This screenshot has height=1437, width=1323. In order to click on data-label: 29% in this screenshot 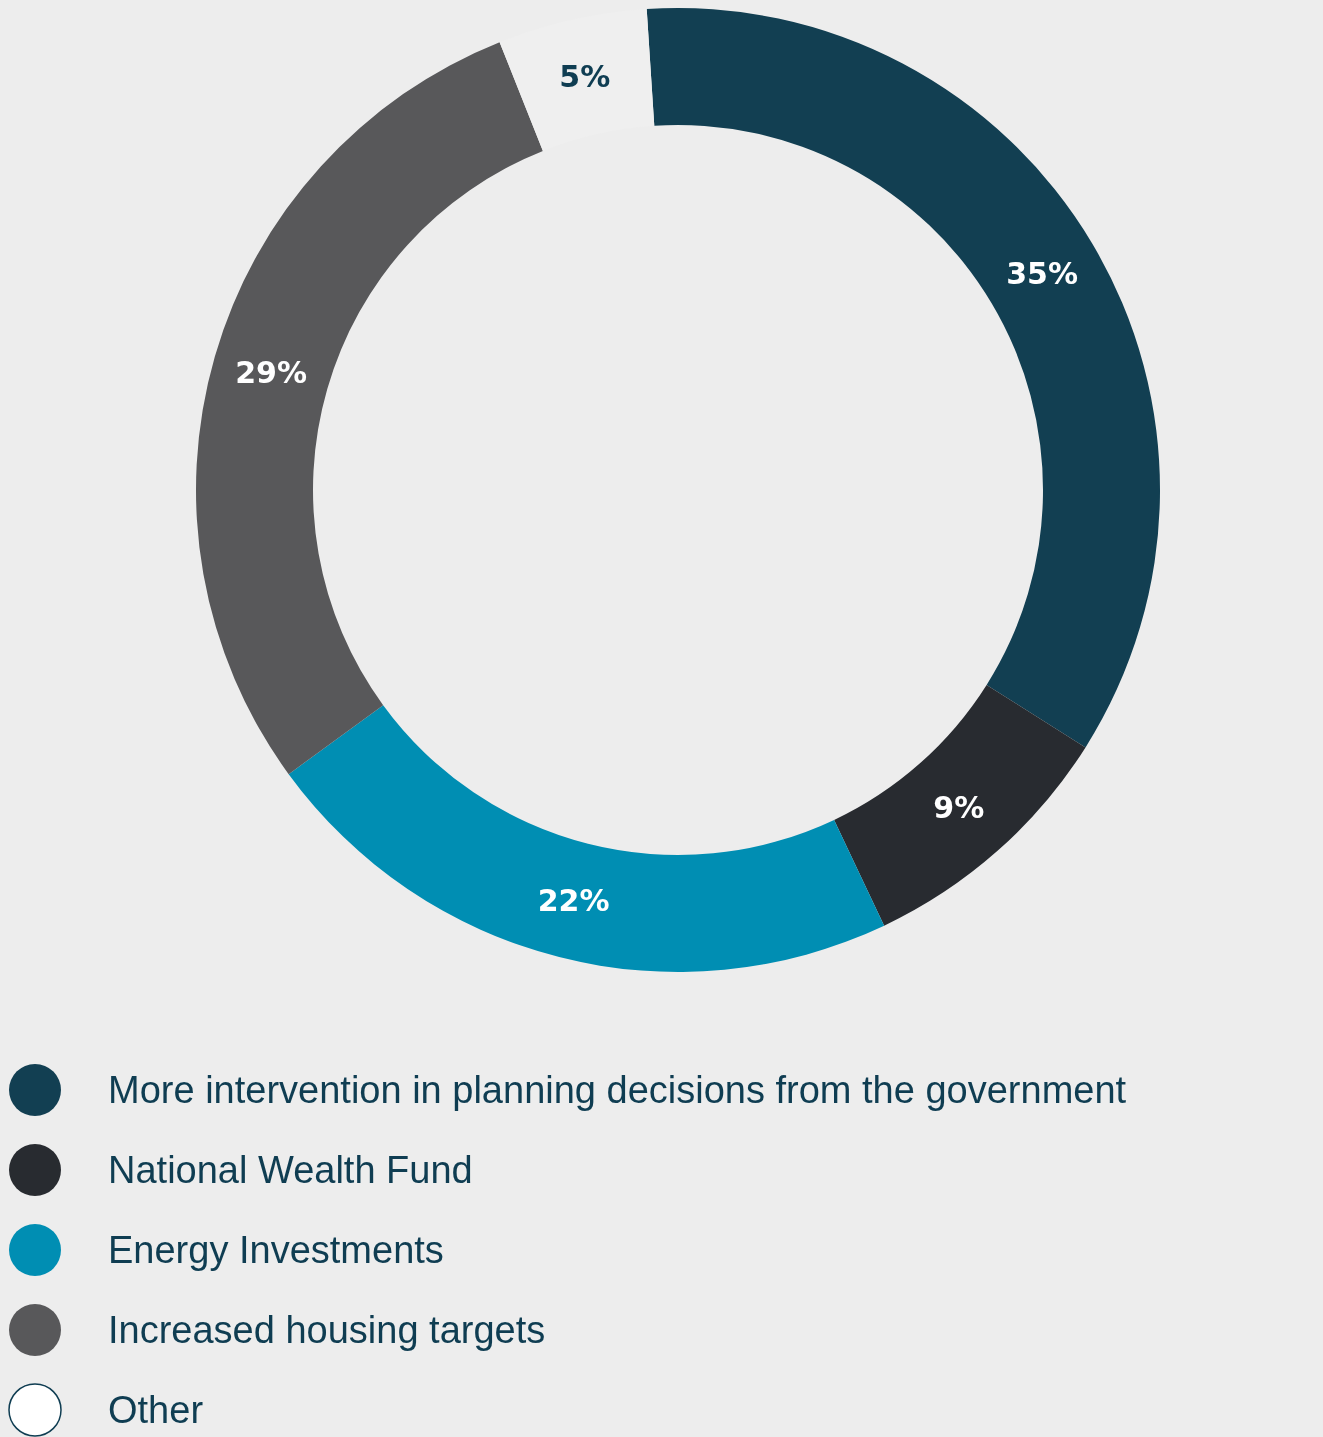, I will do `click(271, 373)`.